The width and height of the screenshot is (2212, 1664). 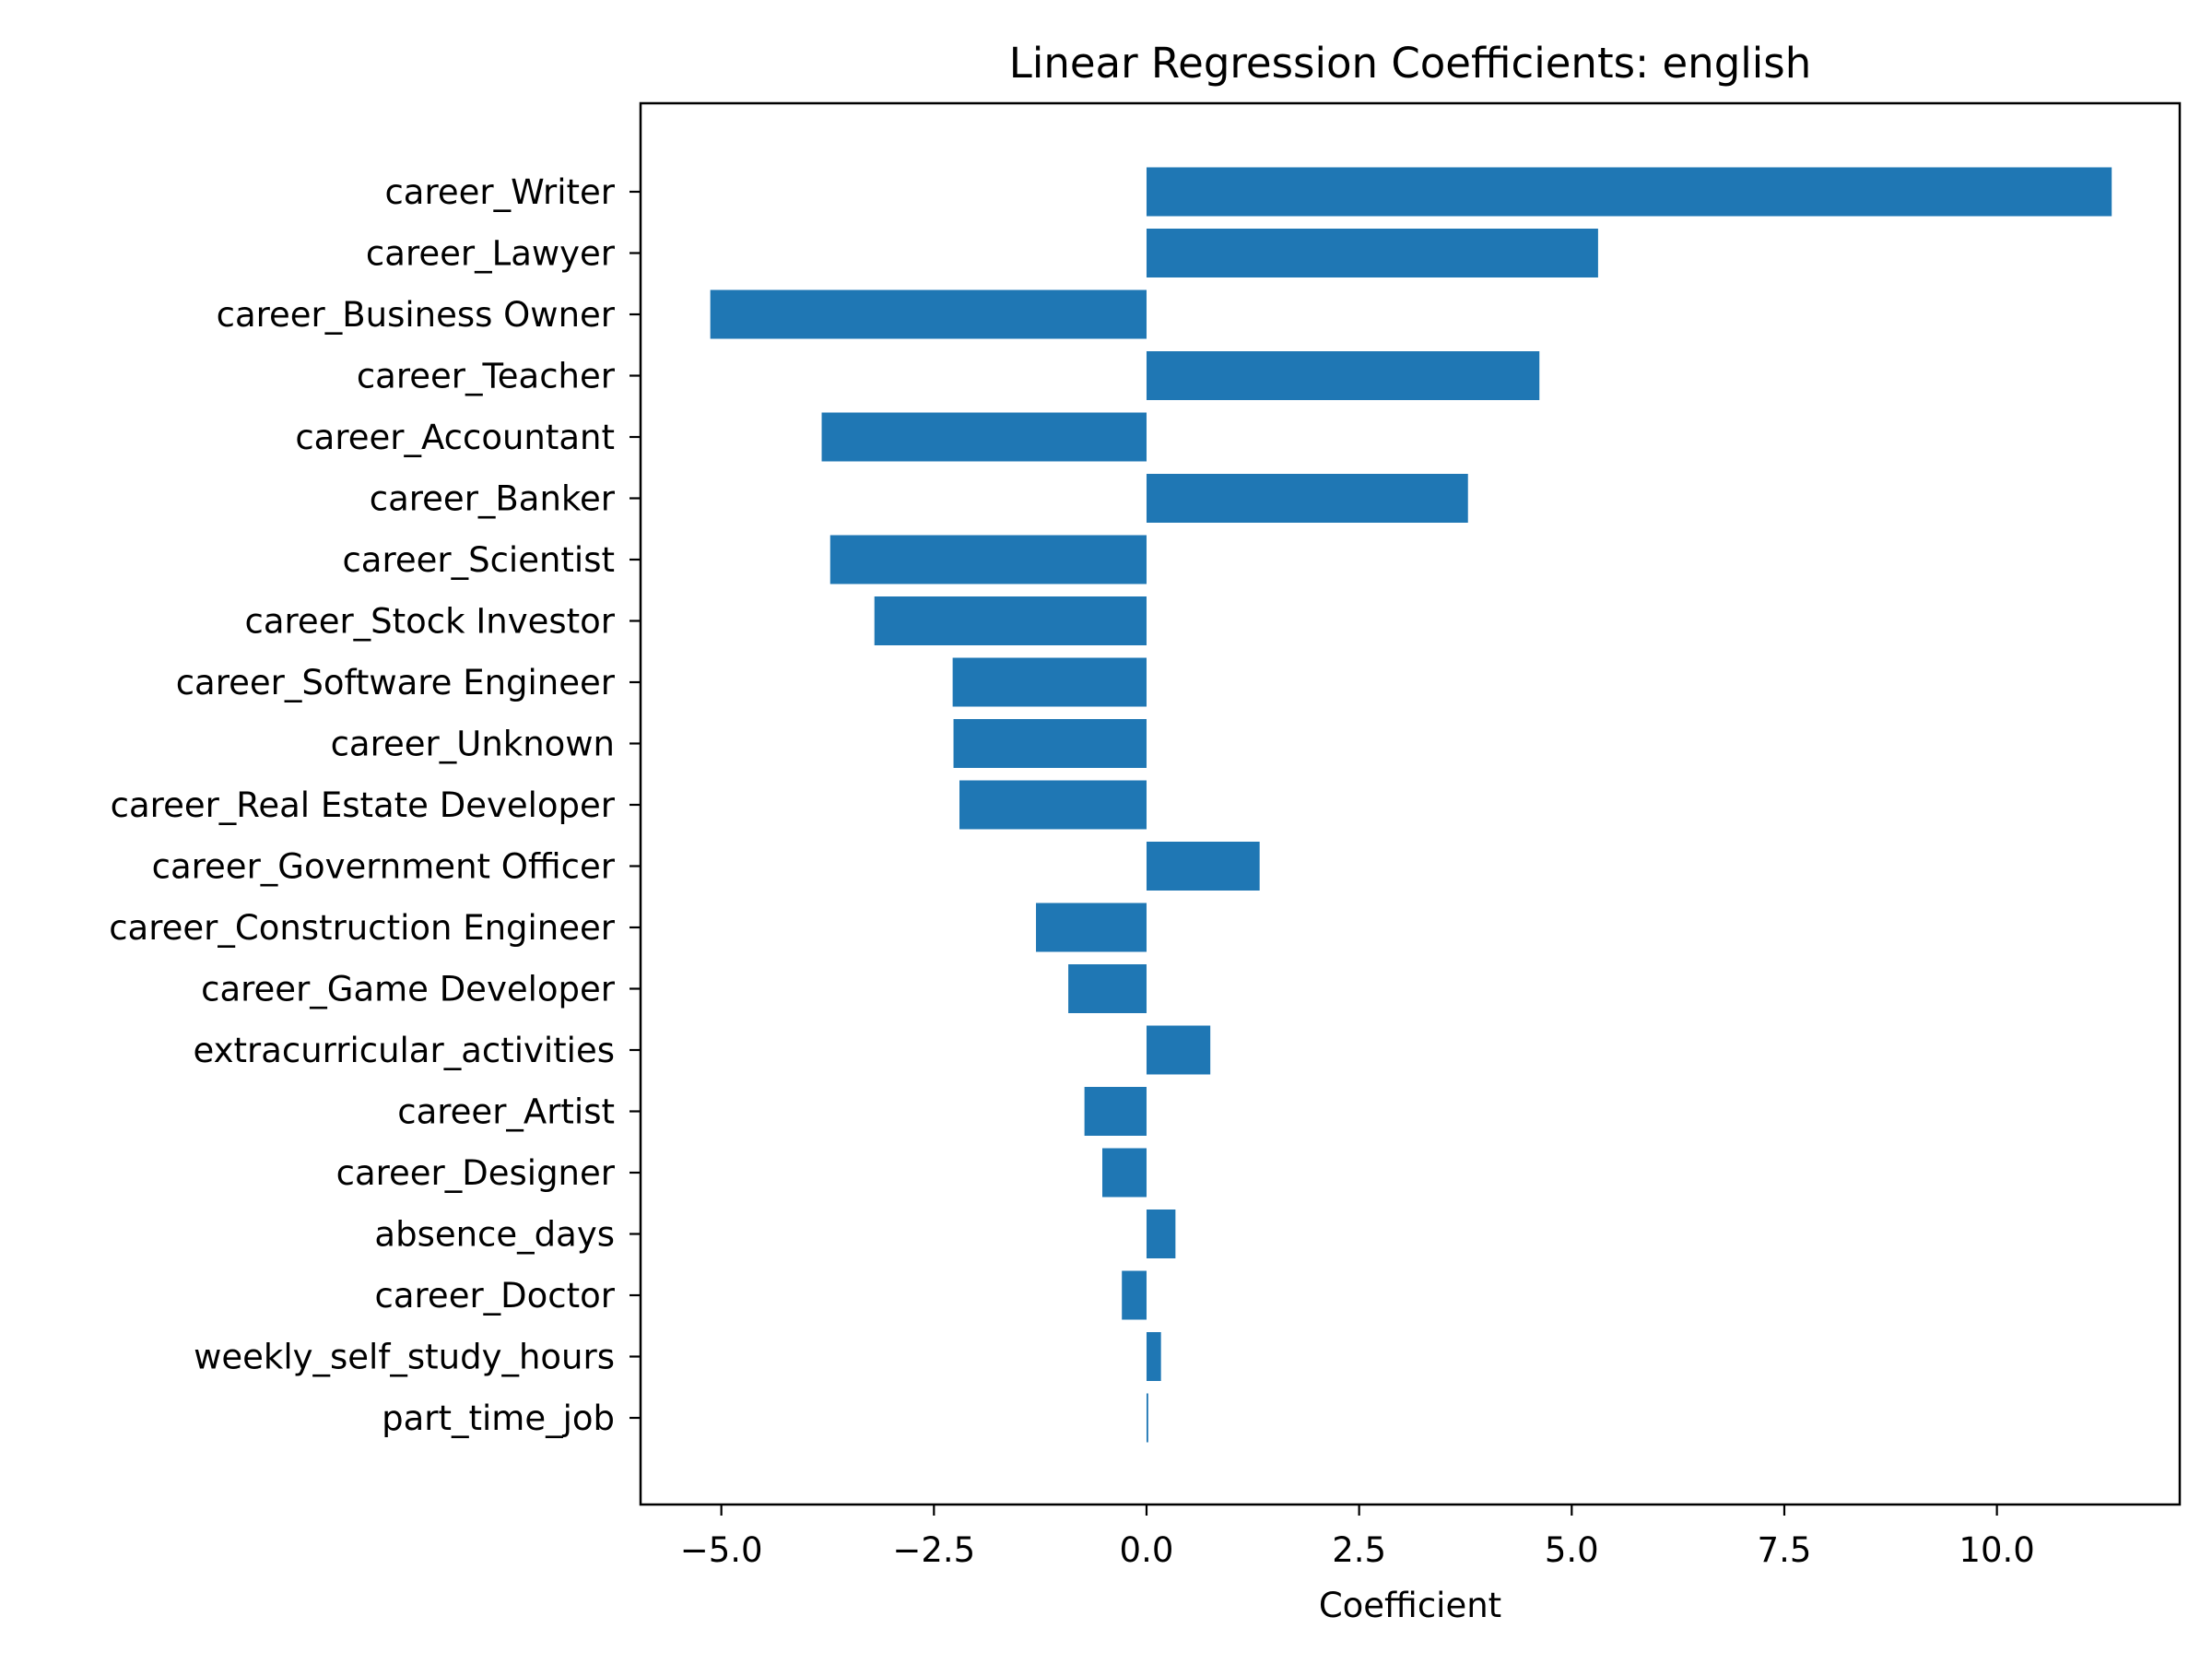 I want to click on y-tick-label: absence_days, so click(x=494, y=1235).